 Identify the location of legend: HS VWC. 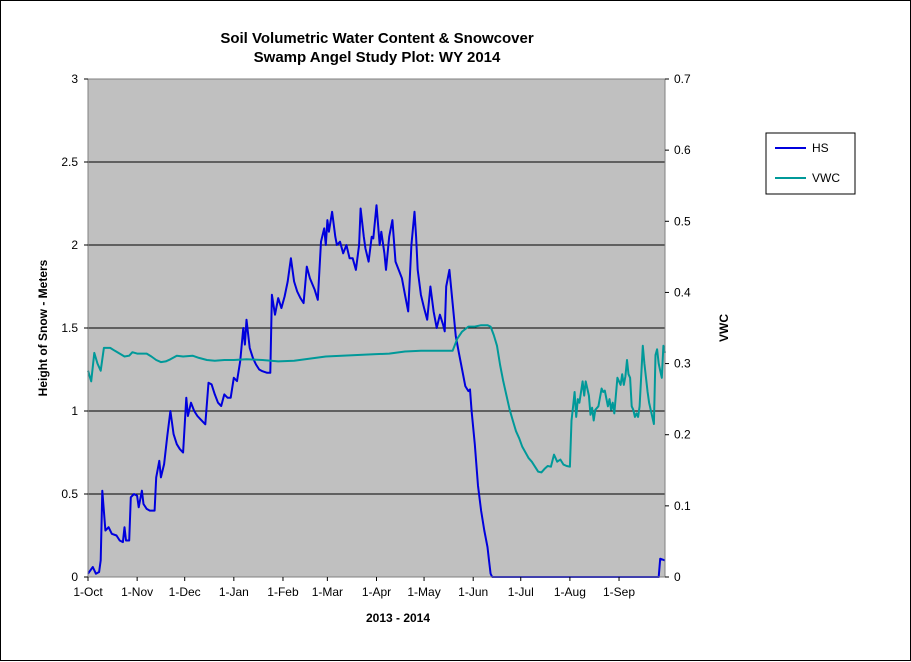
(810, 163).